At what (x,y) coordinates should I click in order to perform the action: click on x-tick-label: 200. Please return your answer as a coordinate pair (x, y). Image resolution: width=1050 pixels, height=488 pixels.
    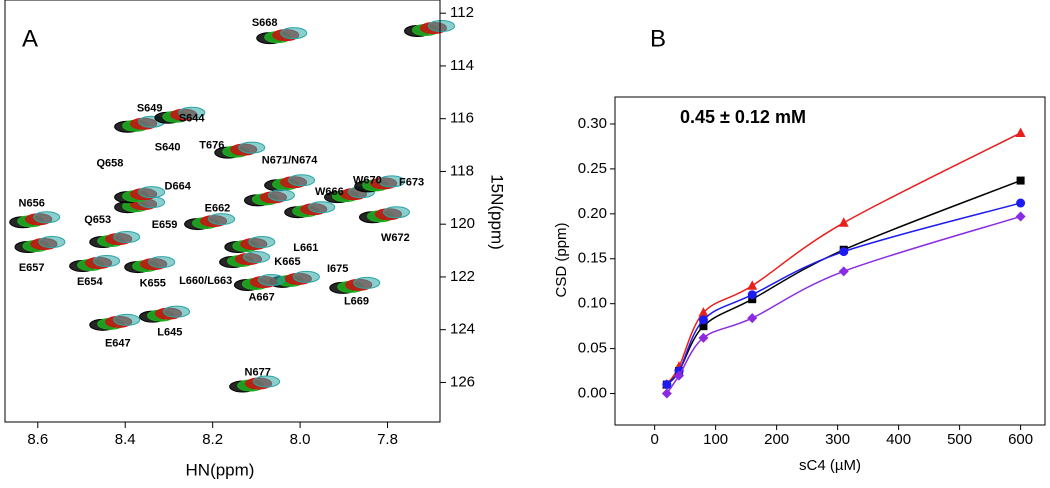
    Looking at the image, I should click on (776, 439).